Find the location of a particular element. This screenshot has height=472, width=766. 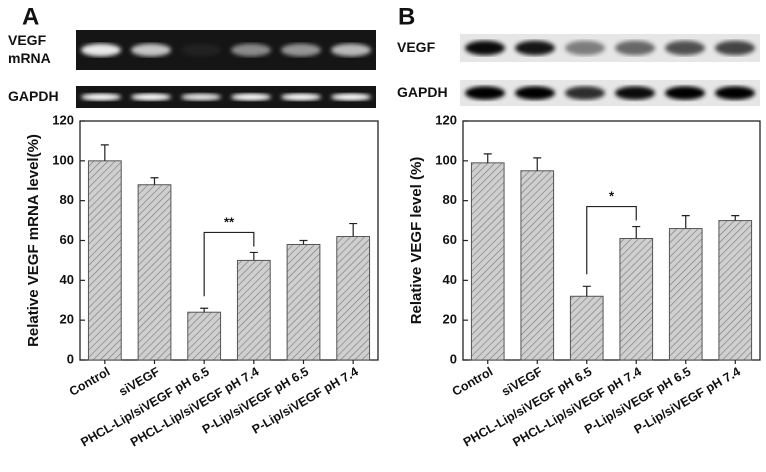

panel-label: A is located at coordinates (30, 16).